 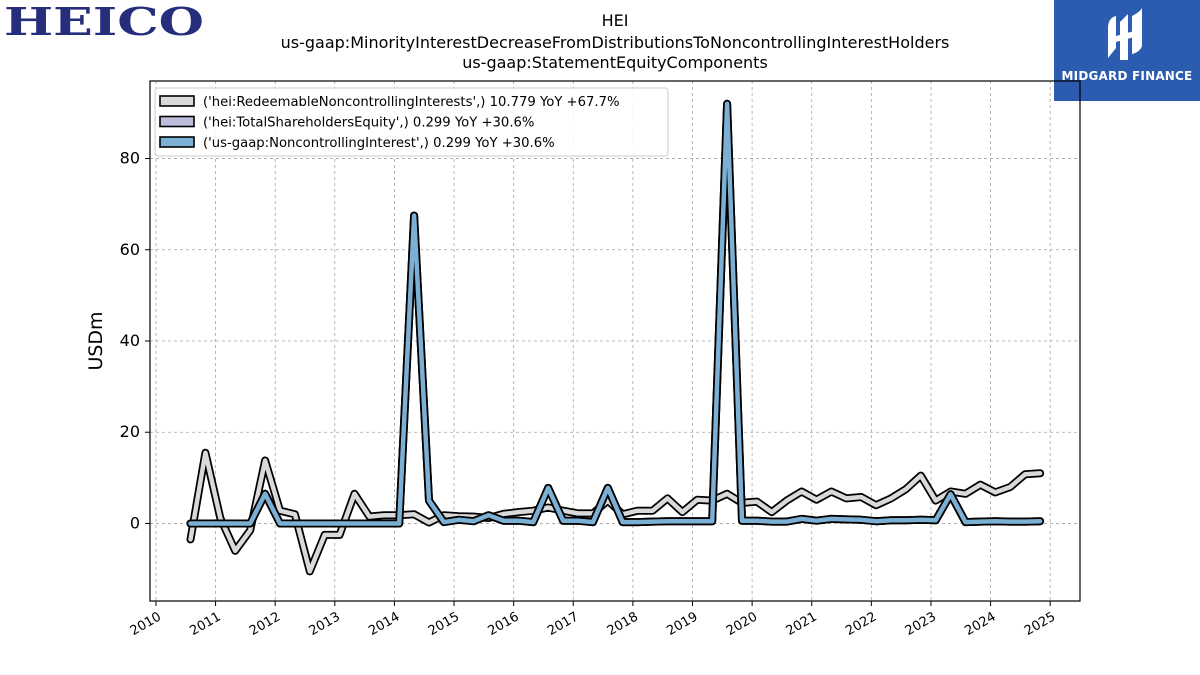 What do you see at coordinates (130, 158) in the screenshot?
I see `y-tick-label: 80` at bounding box center [130, 158].